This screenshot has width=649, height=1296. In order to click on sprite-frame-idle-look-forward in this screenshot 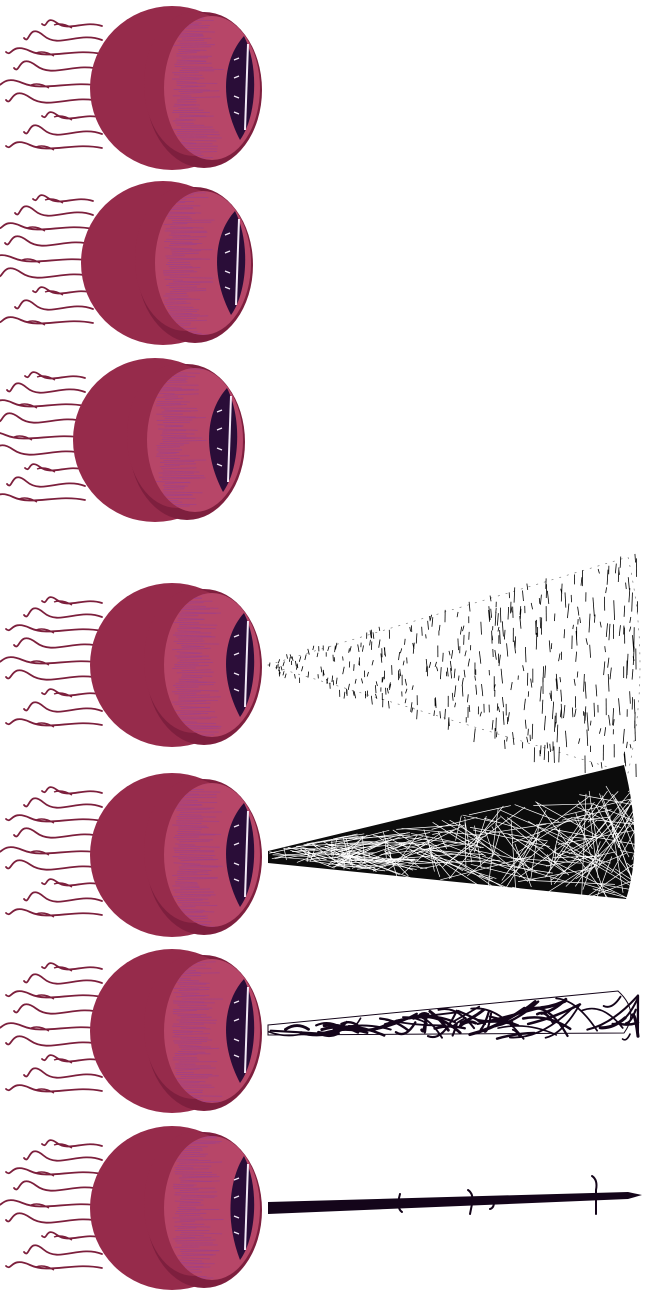, I will do `click(131, 88)`.